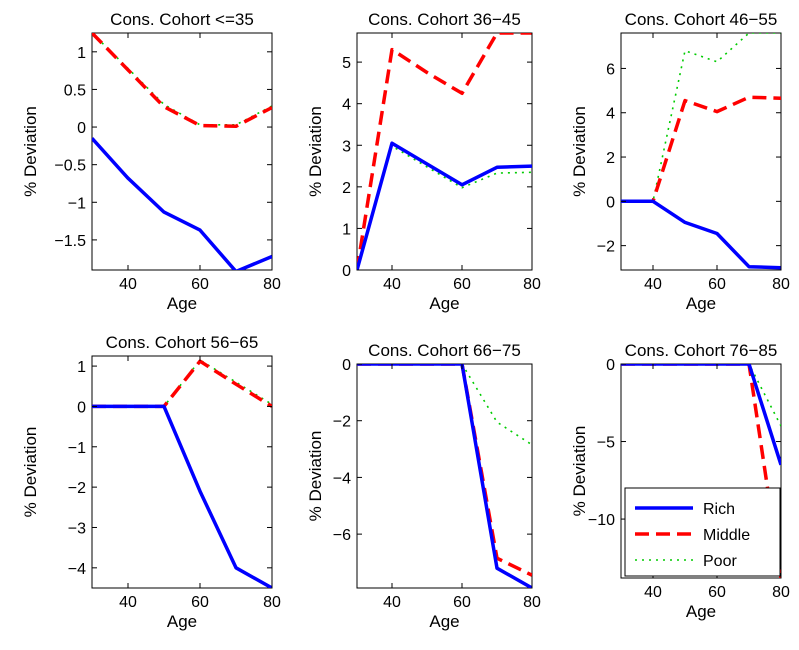  I want to click on legend-label-poor: Poor, so click(720, 561).